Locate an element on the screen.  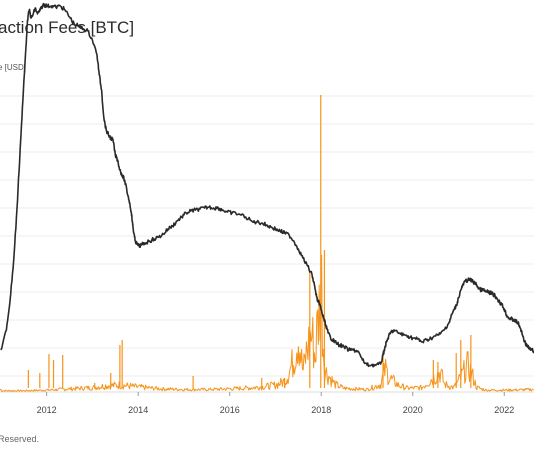
x-tick-label-2022: 2022 is located at coordinates (504, 410).